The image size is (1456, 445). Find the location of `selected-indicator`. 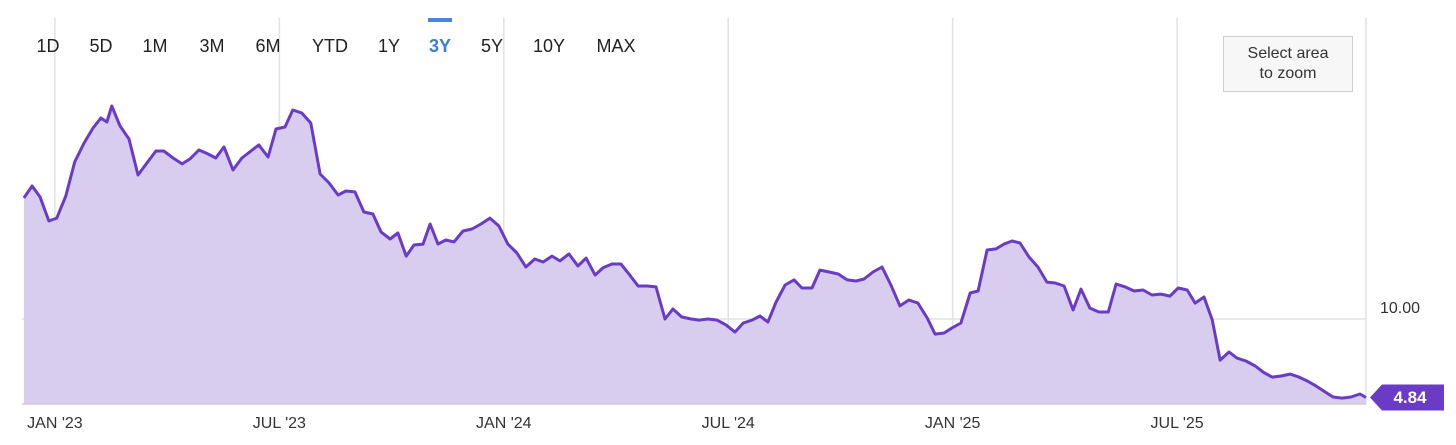

selected-indicator is located at coordinates (440, 20).